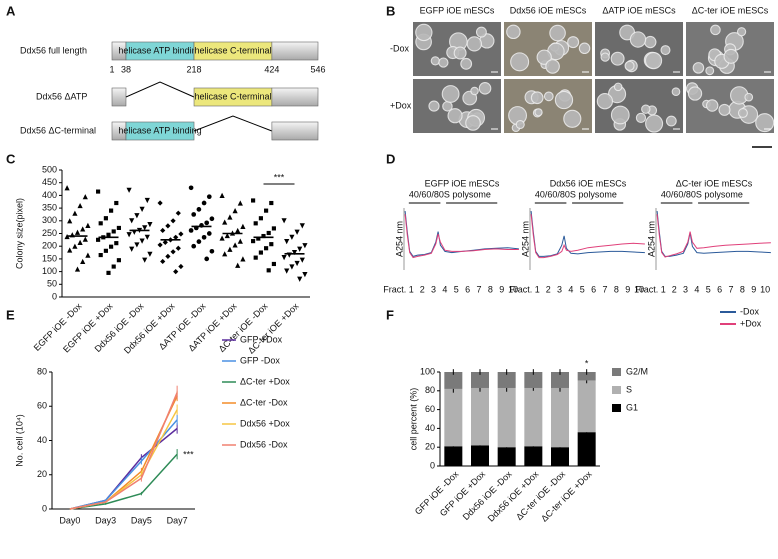 This screenshot has height=559, width=778. I want to click on deletion-link, so click(160, 89).